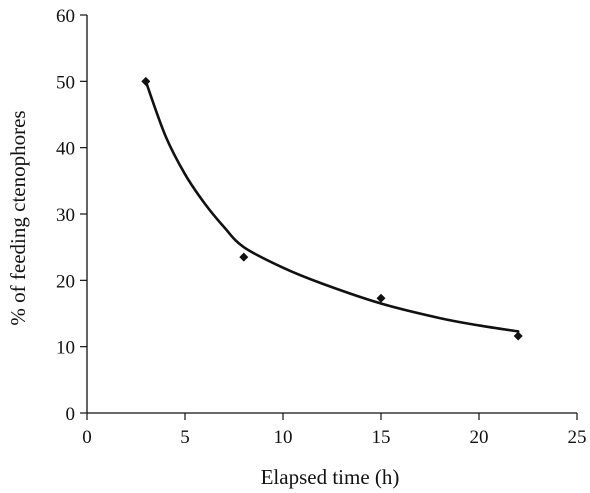  I want to click on x-tick-label: 15, so click(381, 437).